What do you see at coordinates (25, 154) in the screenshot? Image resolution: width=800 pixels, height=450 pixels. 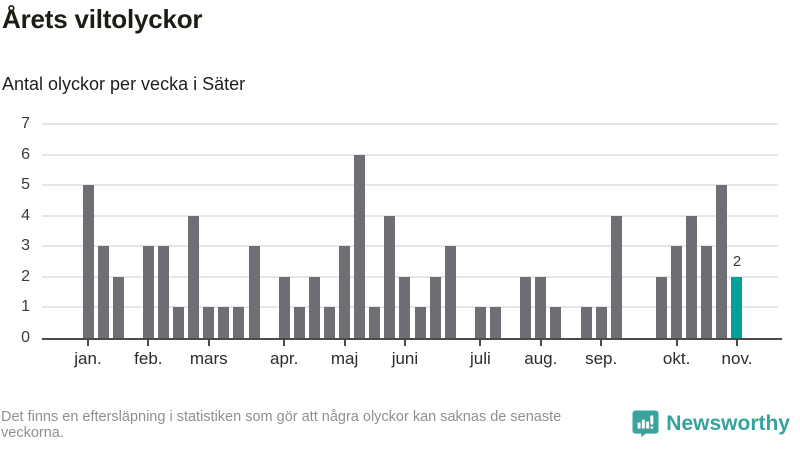 I see `y-tick-label: 6` at bounding box center [25, 154].